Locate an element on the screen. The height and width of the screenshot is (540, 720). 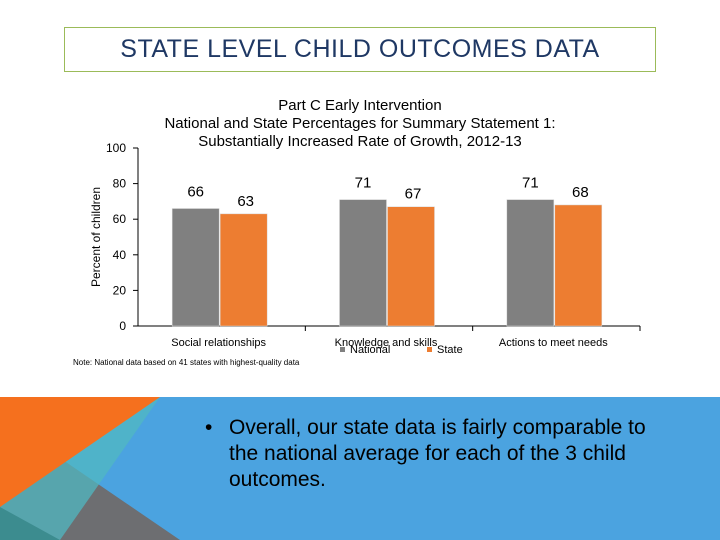
data-label: 63 is located at coordinates (245, 201).